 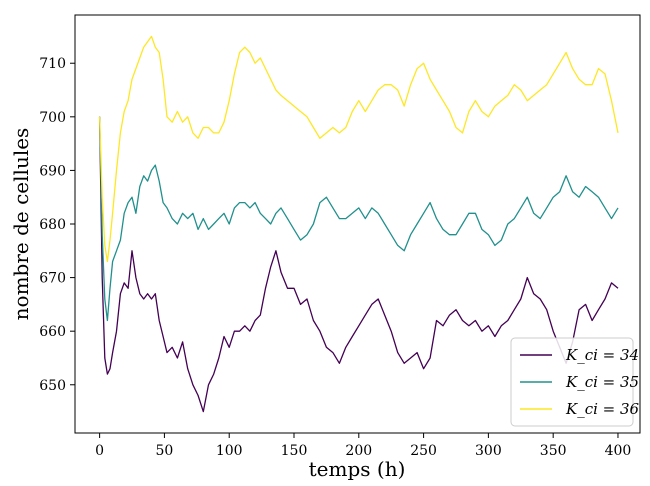 I want to click on y-tick-label: 680, so click(x=52, y=225).